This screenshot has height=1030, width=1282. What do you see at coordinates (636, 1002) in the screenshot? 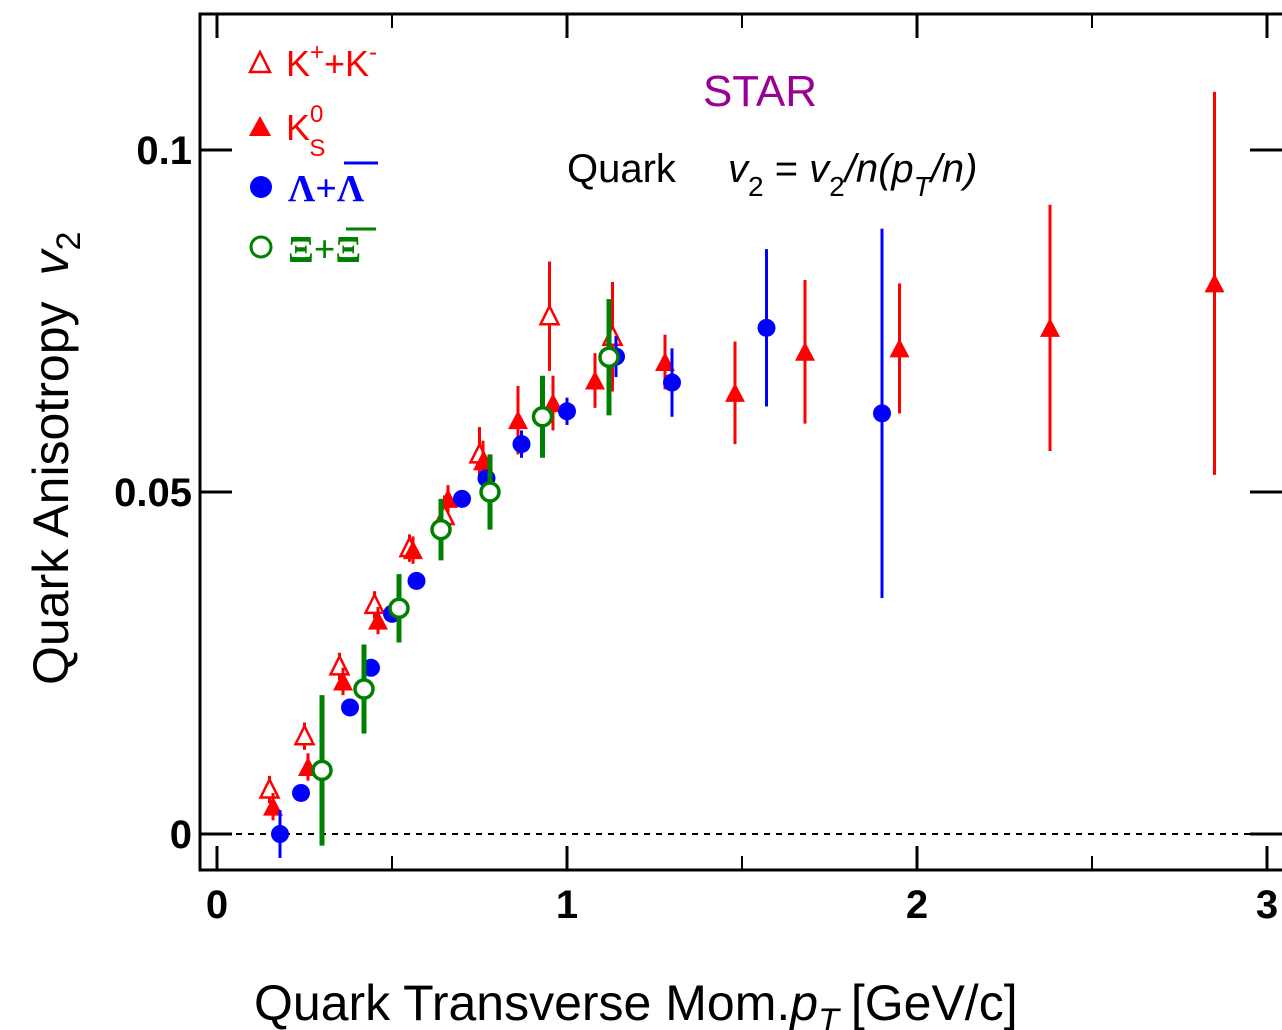
I see `x-axis-title: Quark Transverse Mom.pT [GeV/c]` at bounding box center [636, 1002].